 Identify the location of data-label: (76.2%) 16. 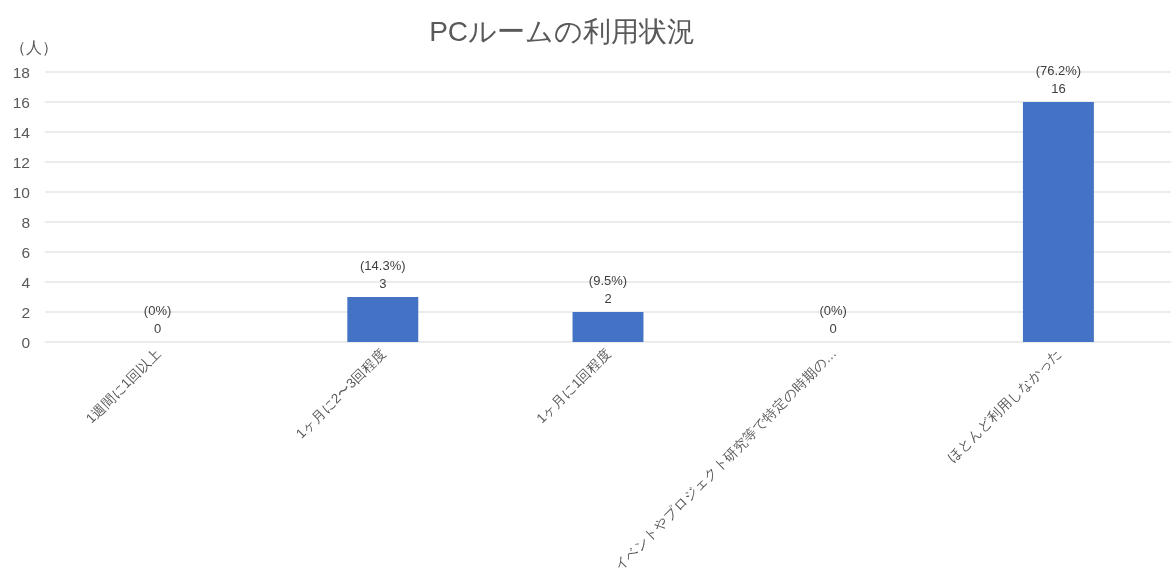
(1058, 79).